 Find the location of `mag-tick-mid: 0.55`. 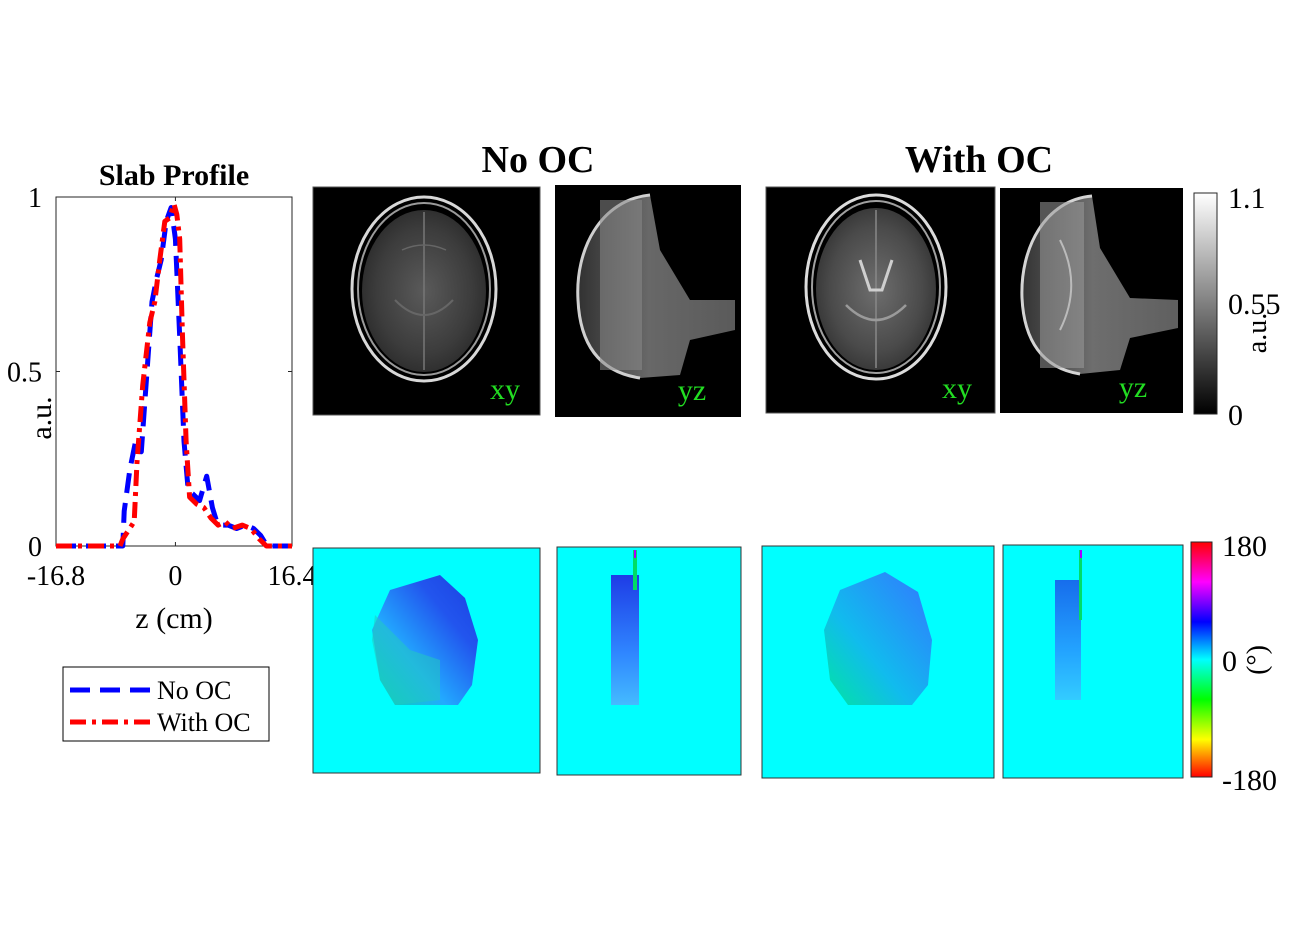

mag-tick-mid: 0.55 is located at coordinates (1254, 304).